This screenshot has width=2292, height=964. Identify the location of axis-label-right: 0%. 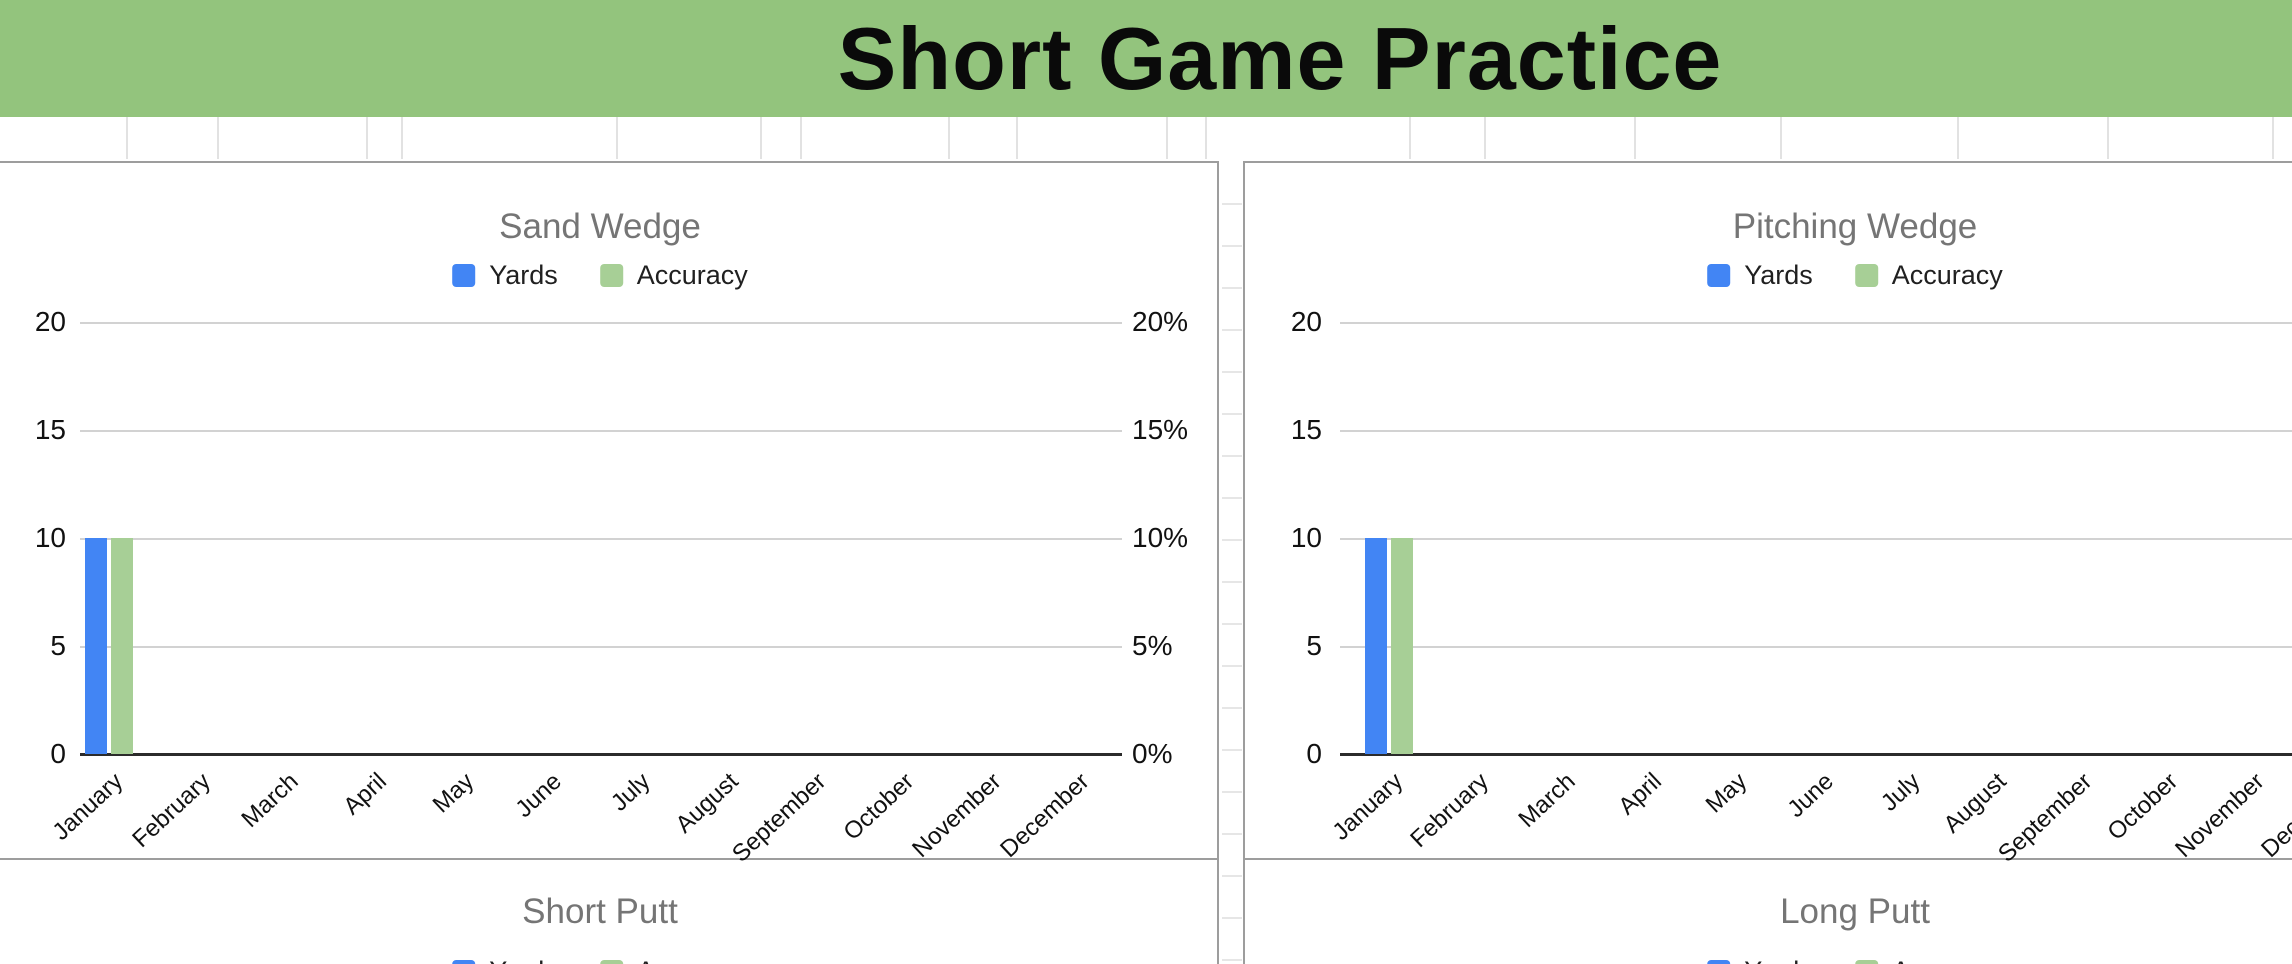
(1152, 753).